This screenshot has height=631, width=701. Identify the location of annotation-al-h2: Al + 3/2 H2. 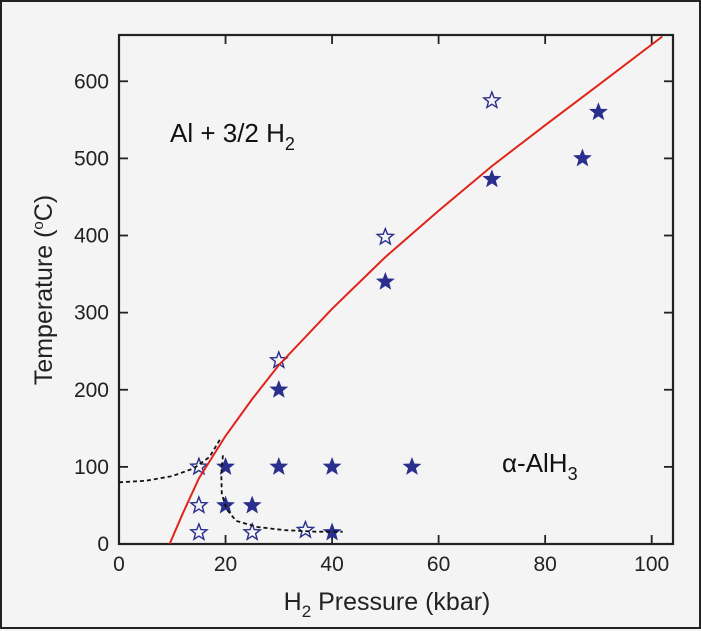
(232, 136).